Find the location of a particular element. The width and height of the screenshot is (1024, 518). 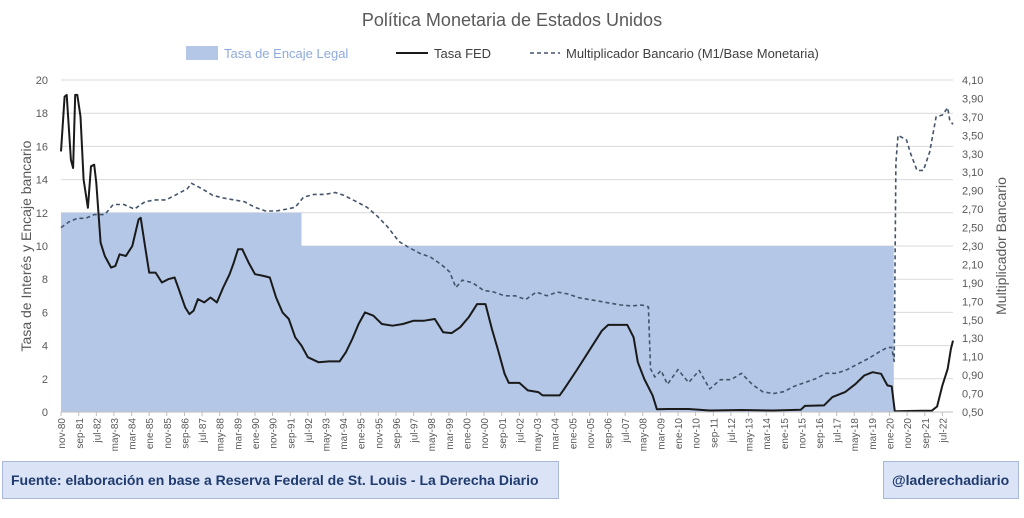

y-right-tick-label: 0,50 is located at coordinates (972, 413).